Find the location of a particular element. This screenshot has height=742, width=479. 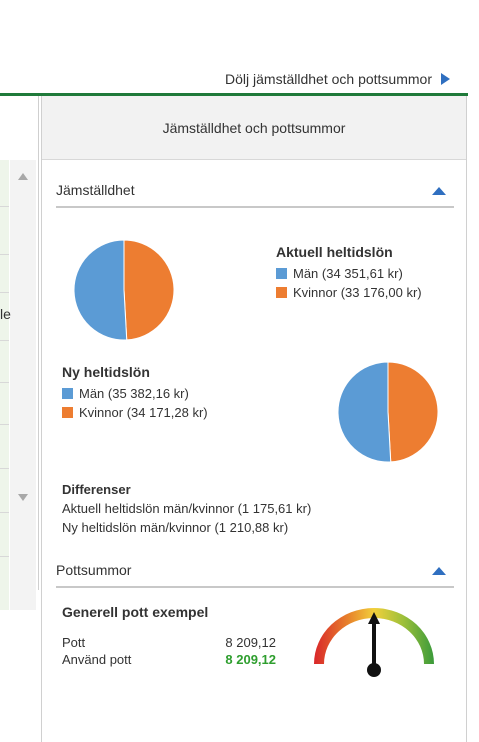

pots-section-title: Pottsummor is located at coordinates (94, 570).